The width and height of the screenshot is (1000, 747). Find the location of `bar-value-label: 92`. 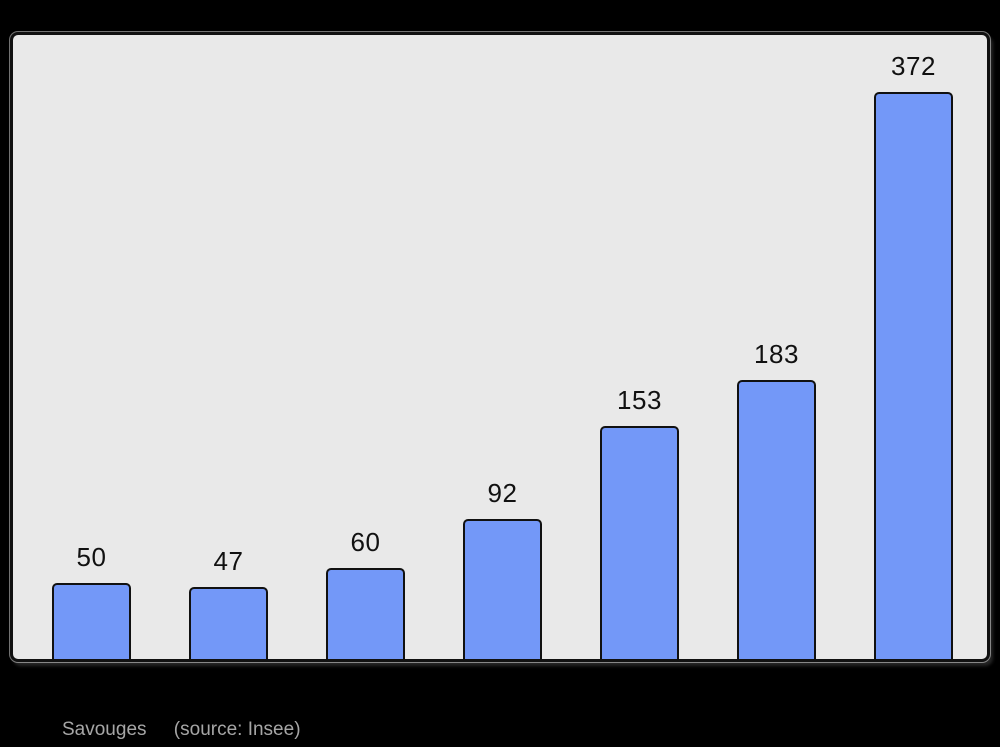

bar-value-label: 92 is located at coordinates (502, 493).